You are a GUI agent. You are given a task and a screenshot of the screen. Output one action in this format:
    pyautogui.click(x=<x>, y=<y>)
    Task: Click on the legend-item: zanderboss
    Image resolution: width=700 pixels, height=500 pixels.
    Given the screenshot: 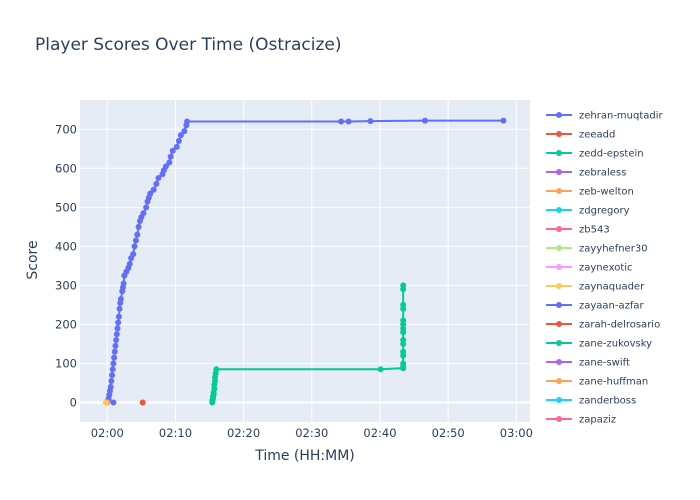 What is the action you would take?
    pyautogui.click(x=591, y=401)
    